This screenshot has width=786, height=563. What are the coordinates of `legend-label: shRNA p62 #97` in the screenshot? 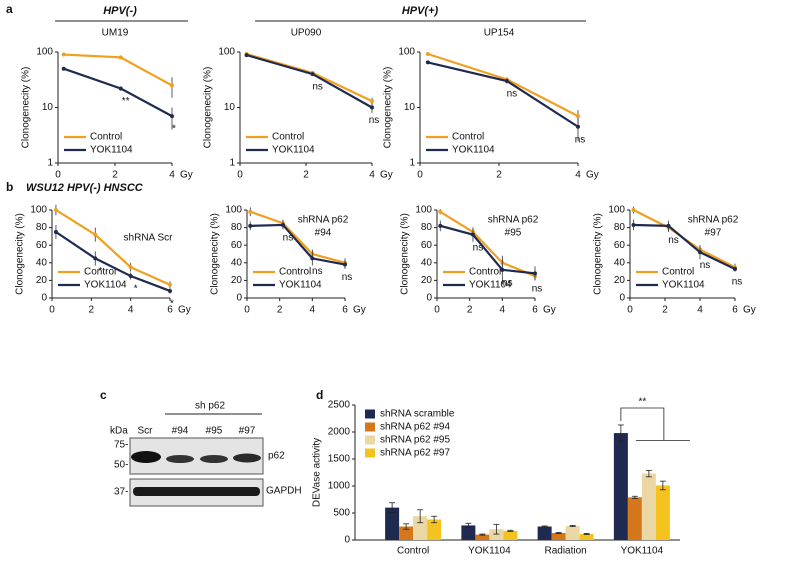 It's located at (415, 453).